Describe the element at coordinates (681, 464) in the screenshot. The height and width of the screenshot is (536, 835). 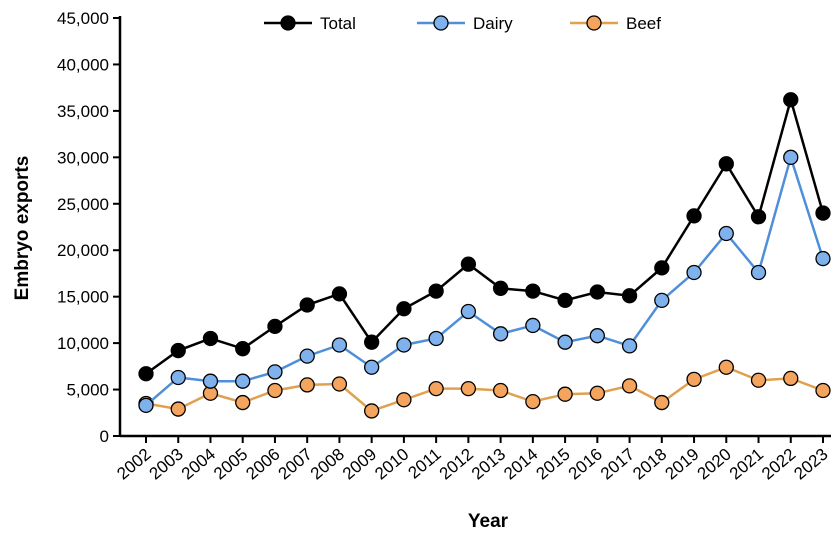
I see `x-tick-label: 2019` at that location.